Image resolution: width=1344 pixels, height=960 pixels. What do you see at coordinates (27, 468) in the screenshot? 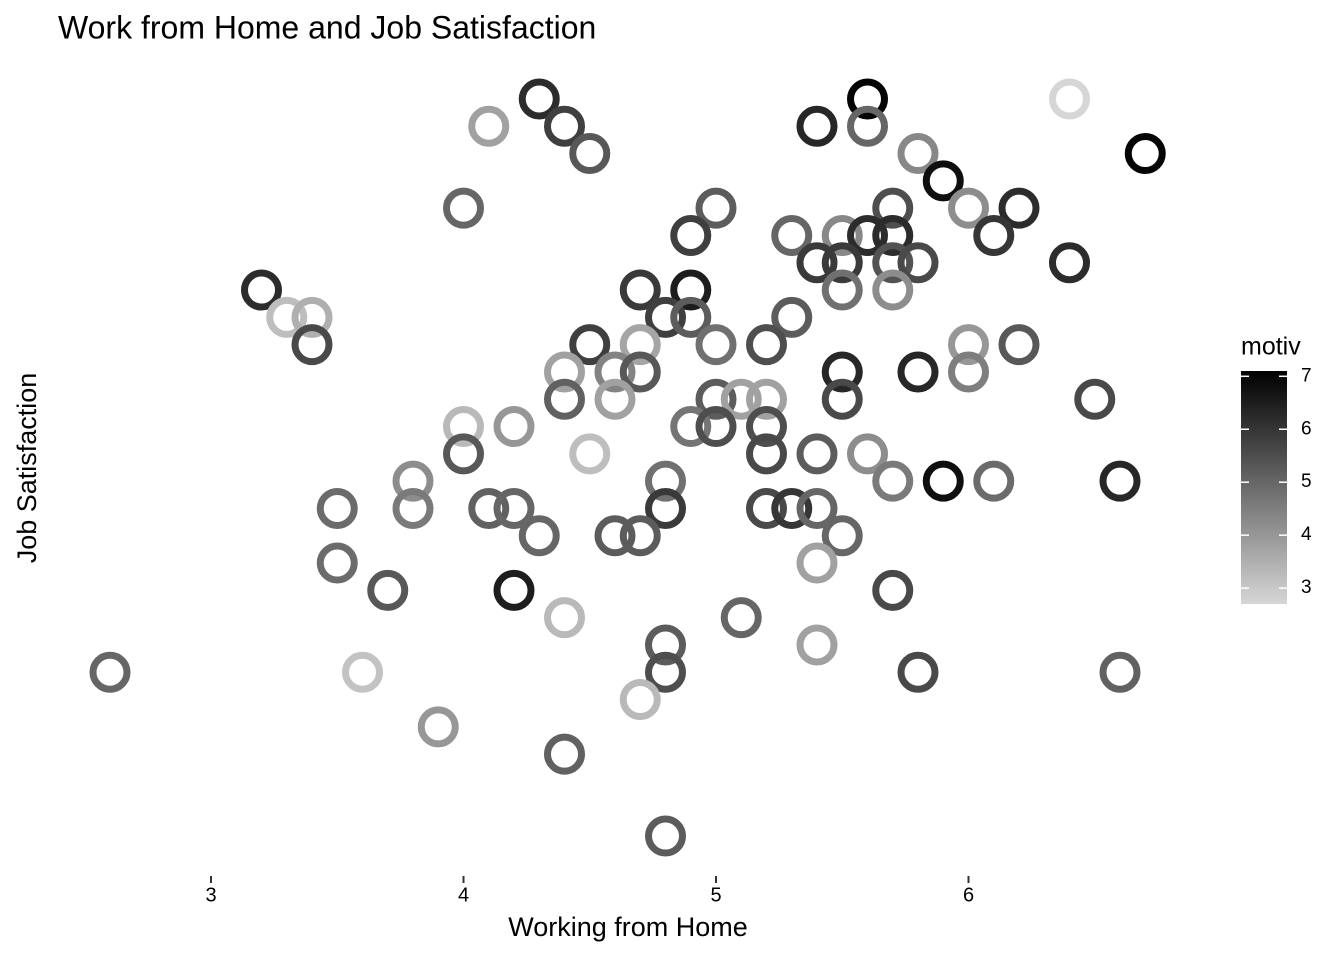
I see `y-axis-label: Job Satisfaction` at bounding box center [27, 468].